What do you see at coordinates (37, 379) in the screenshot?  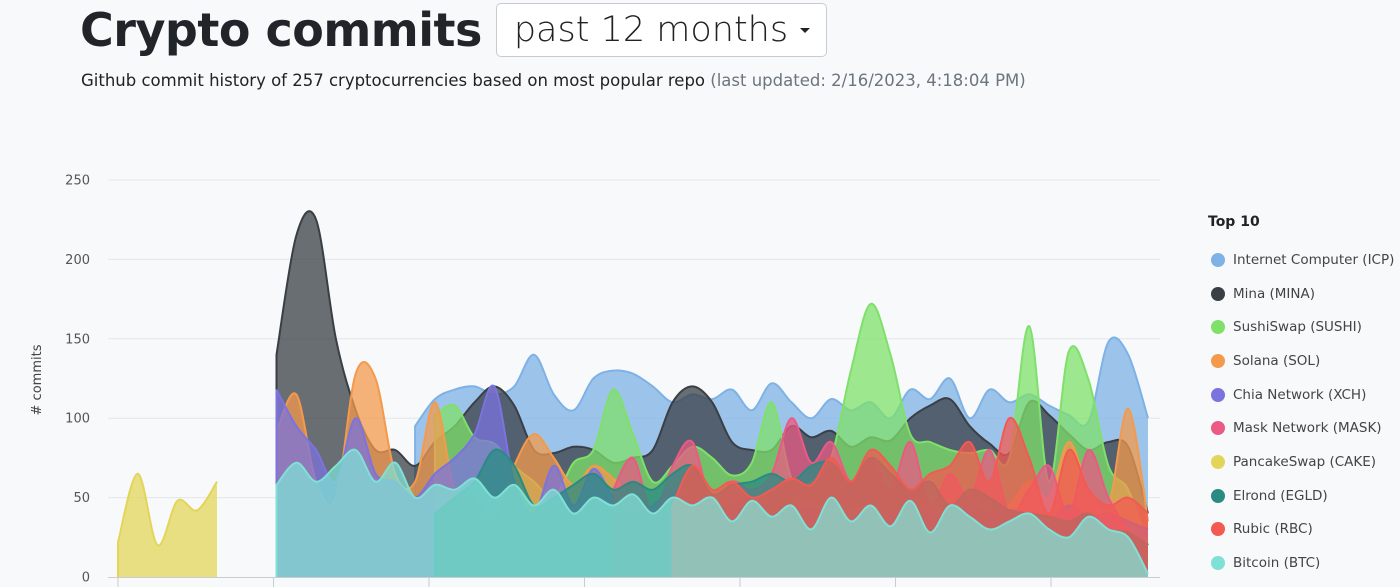 I see `y-axis-label: # commits` at bounding box center [37, 379].